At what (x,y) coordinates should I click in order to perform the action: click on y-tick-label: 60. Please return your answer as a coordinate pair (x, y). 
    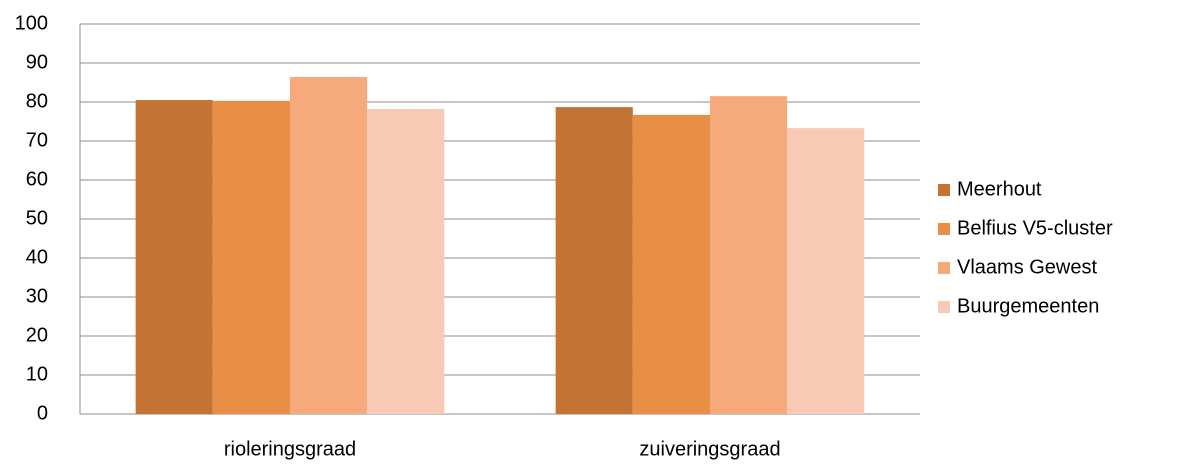
    Looking at the image, I should click on (37, 179).